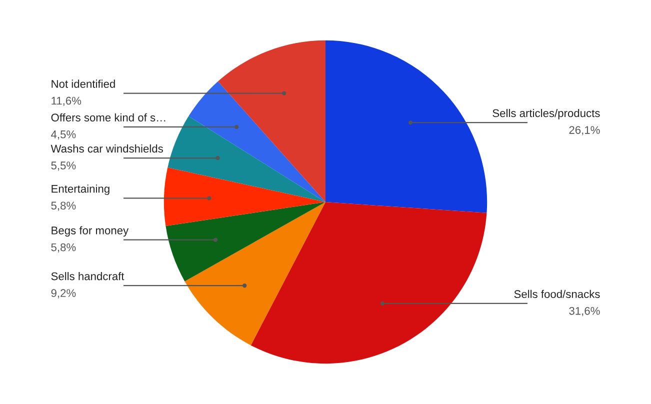  Describe the element at coordinates (546, 114) in the screenshot. I see `slice-label: Sells articles/products` at that location.